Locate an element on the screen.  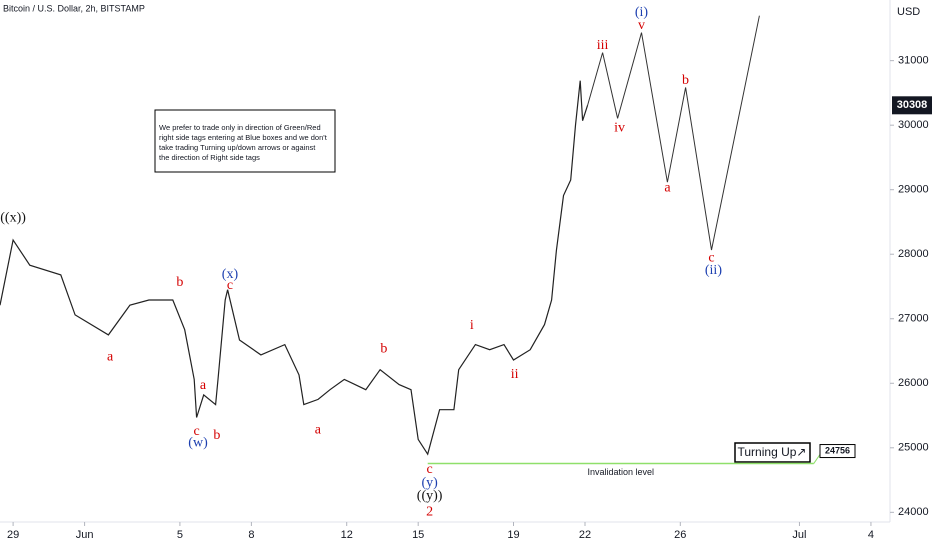
invalidation-value-box is located at coordinates (837, 451).